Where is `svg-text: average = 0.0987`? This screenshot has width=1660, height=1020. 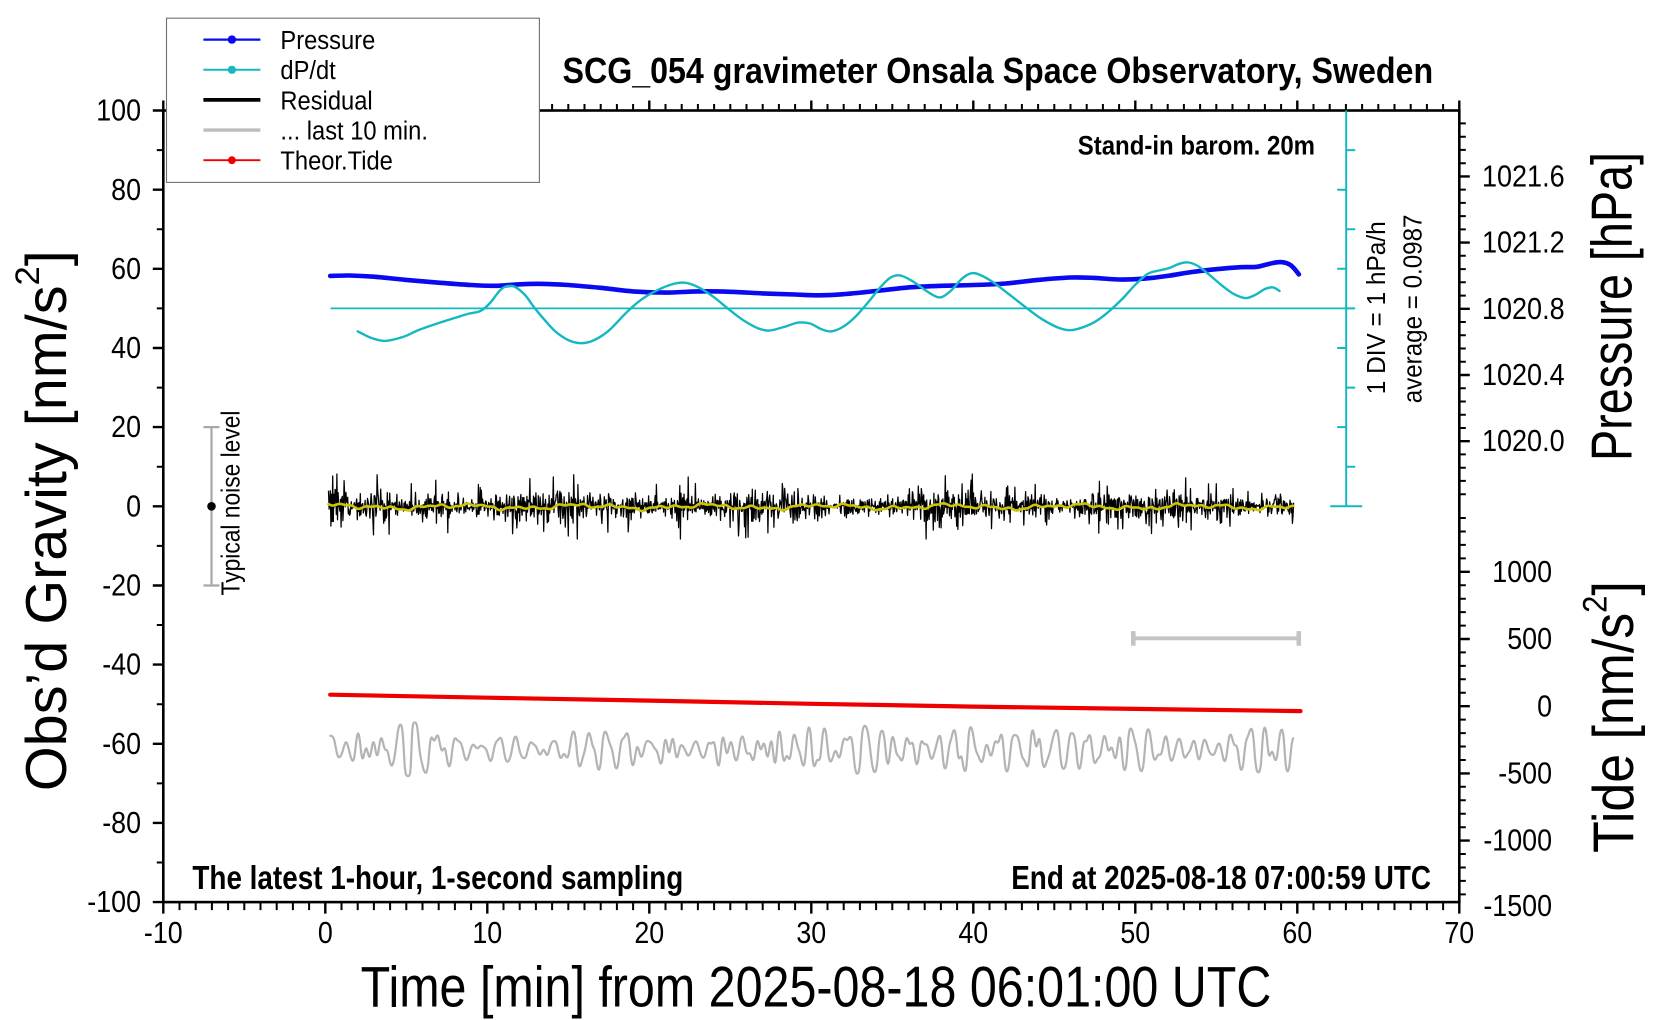 svg-text: average = 0.0987 is located at coordinates (1413, 308).